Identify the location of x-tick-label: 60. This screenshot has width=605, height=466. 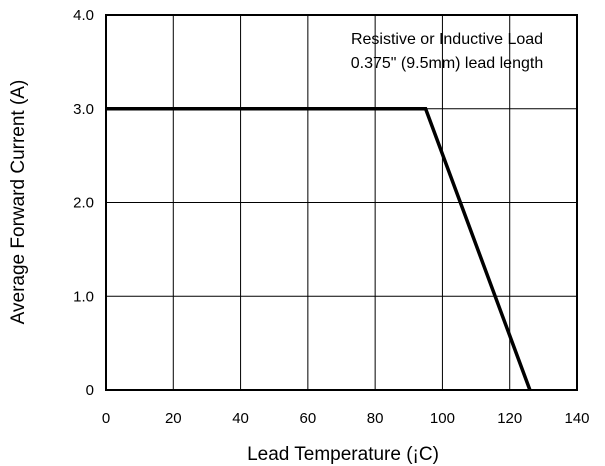
(308, 418).